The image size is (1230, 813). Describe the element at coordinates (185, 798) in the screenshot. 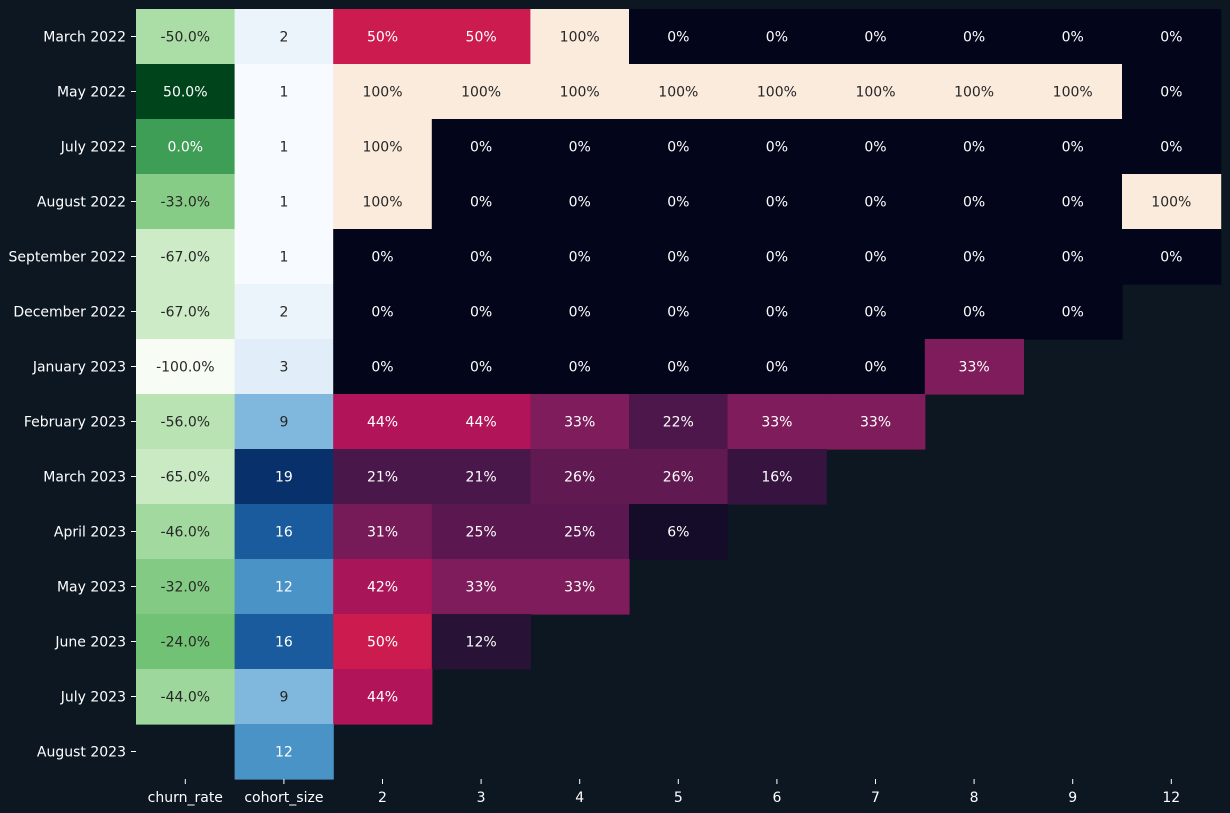

I see `column-tick-label: churn_rate` at that location.